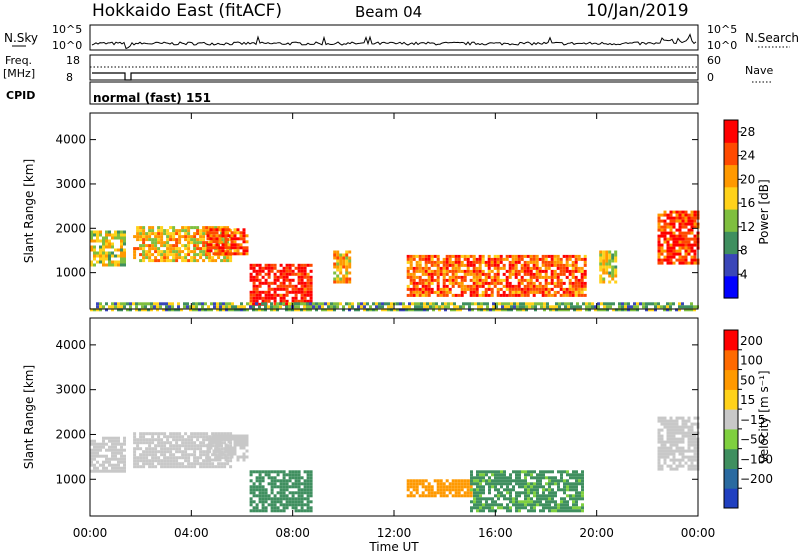  I want to click on colorbar-segment, so click(731, 340).